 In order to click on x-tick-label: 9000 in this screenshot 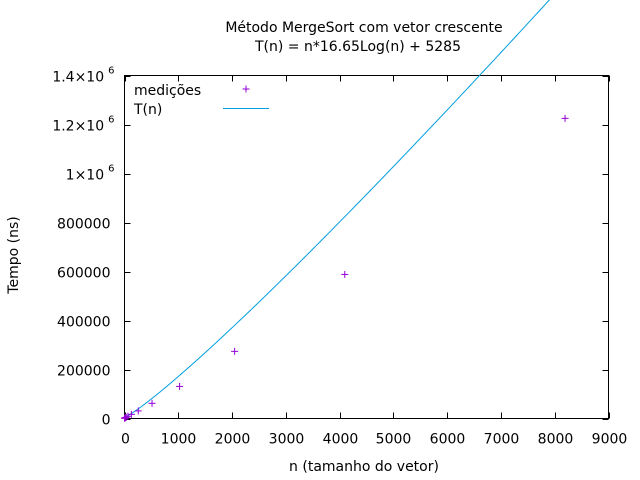, I will do `click(610, 440)`.